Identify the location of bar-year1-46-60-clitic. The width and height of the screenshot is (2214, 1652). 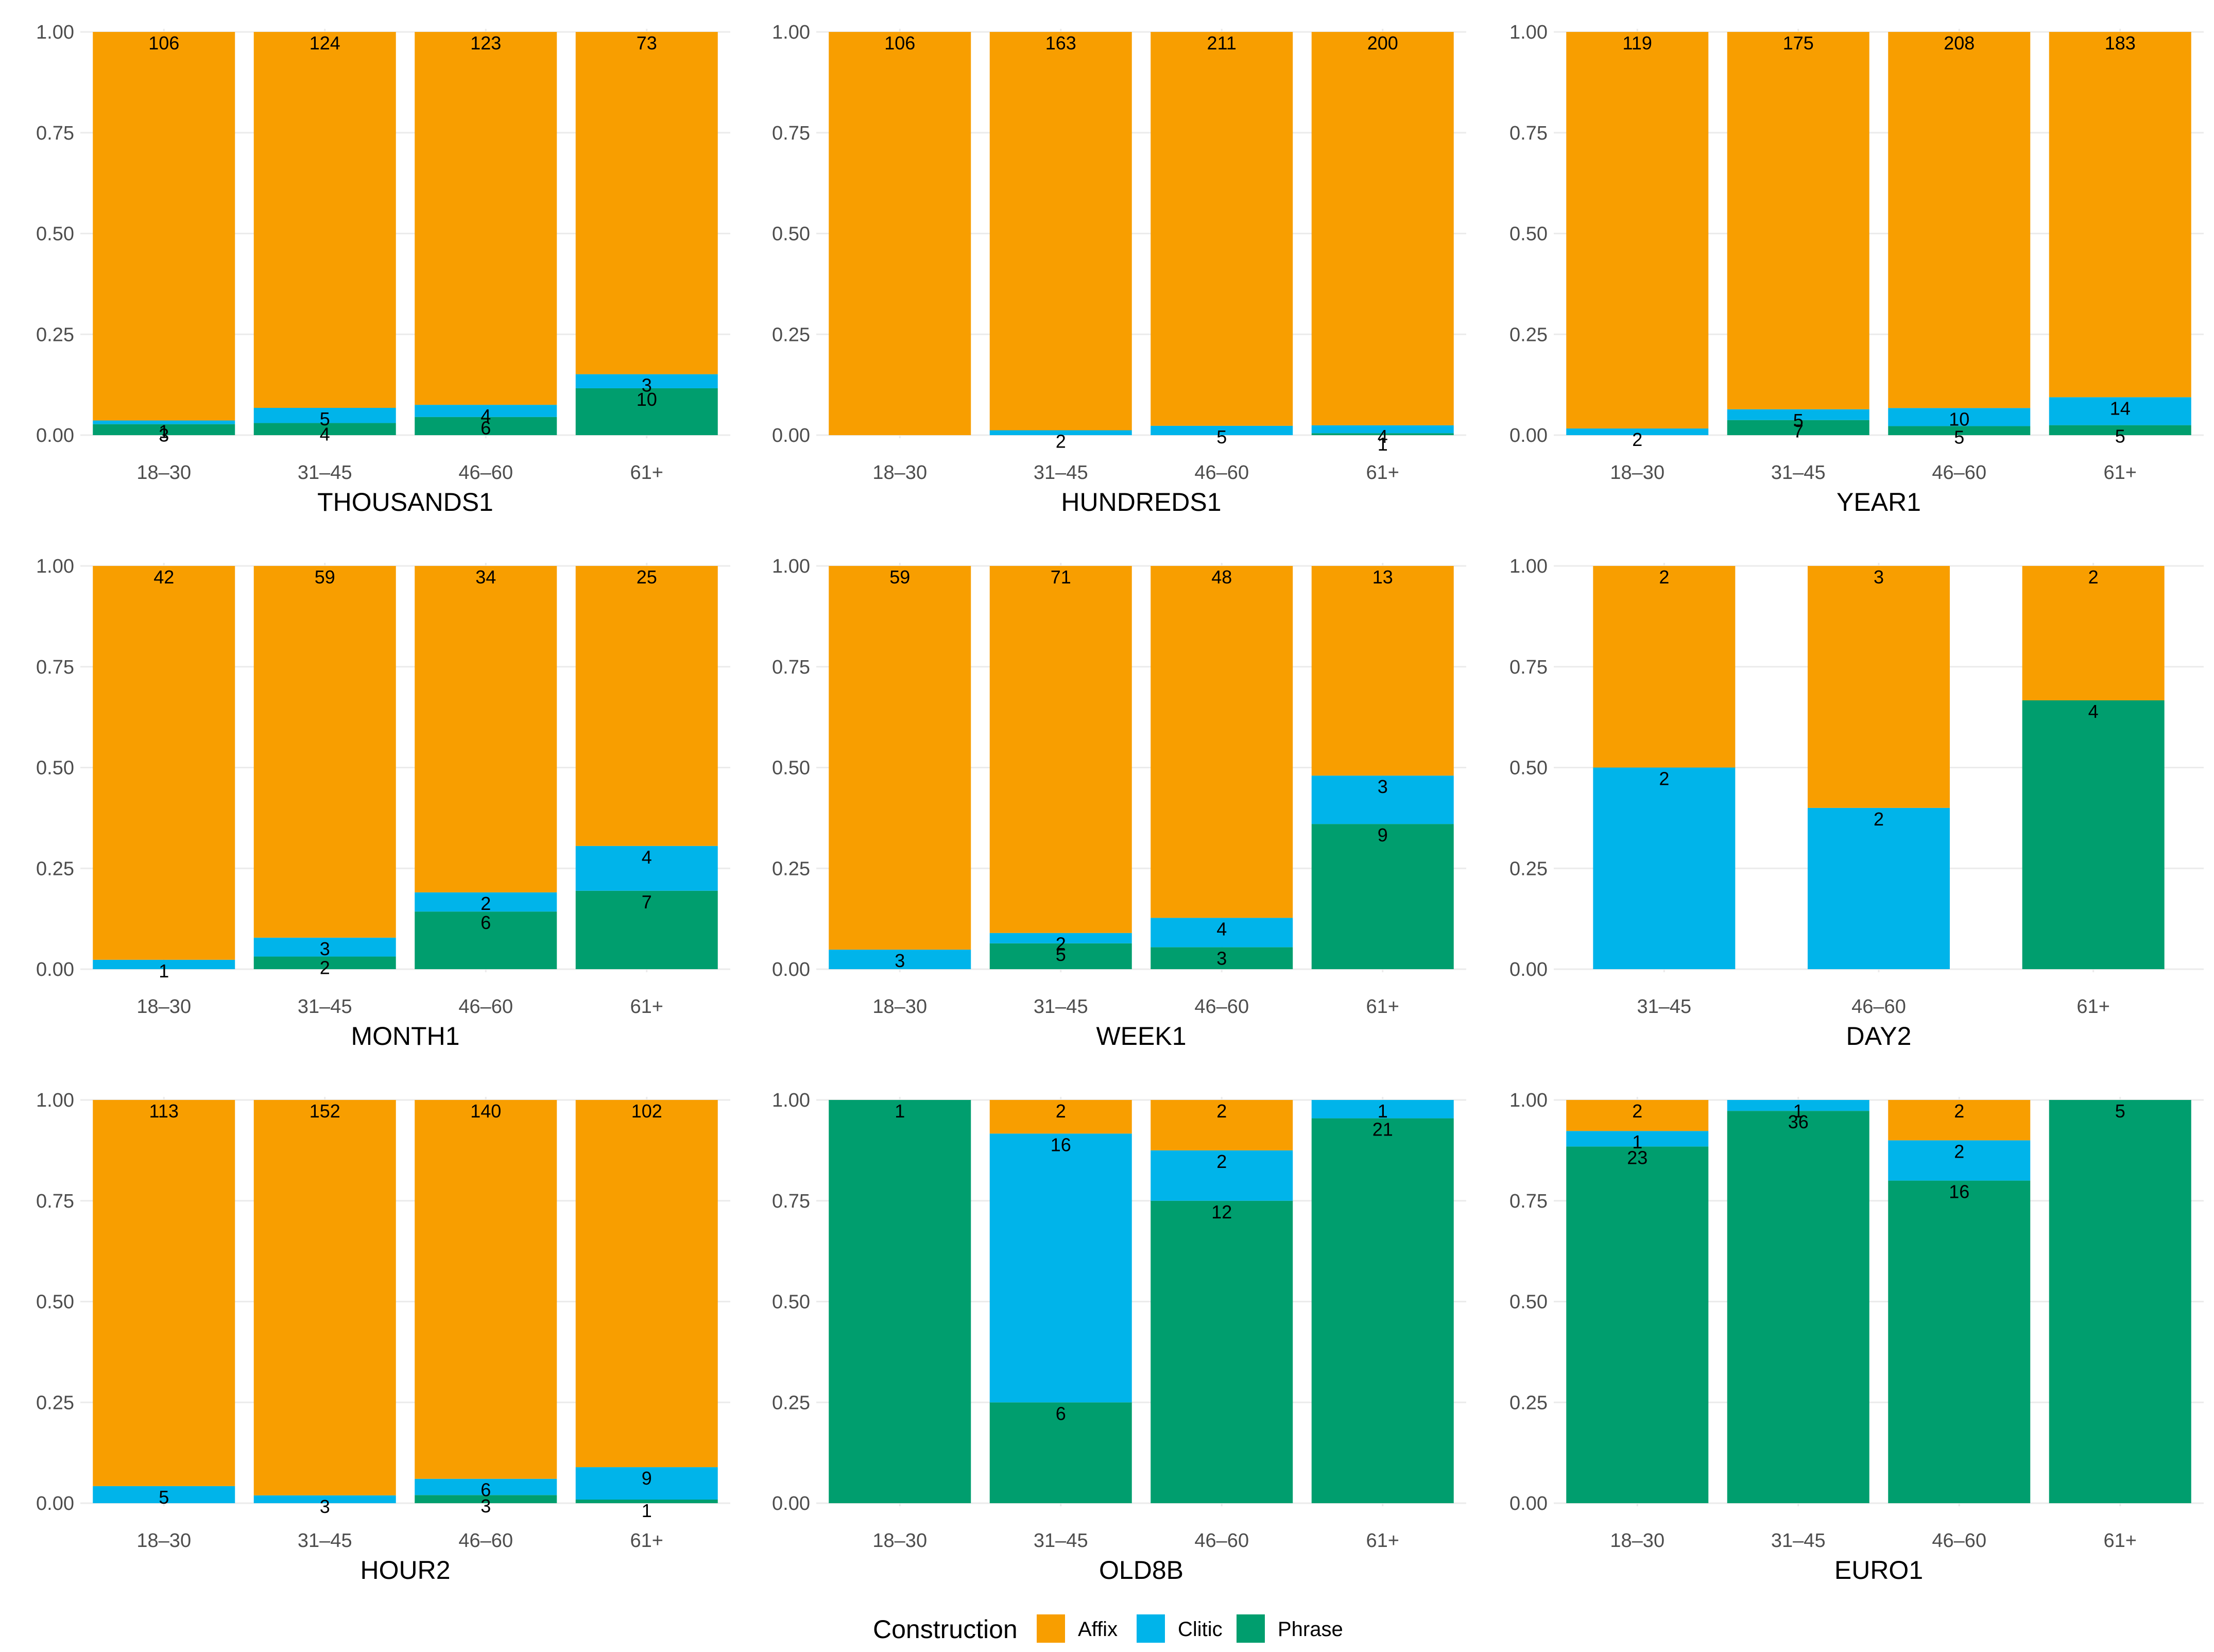
(1959, 417).